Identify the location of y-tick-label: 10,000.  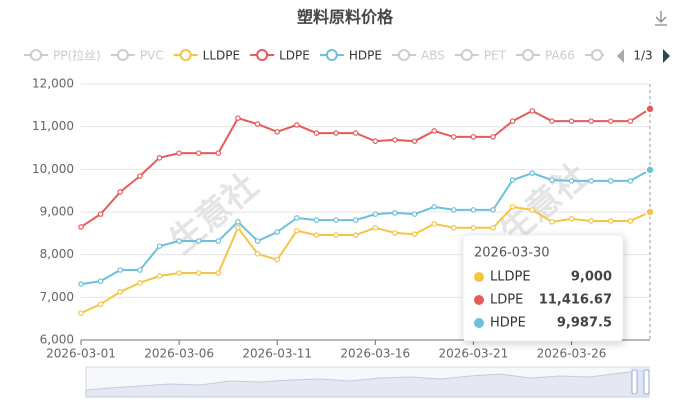
(53, 169).